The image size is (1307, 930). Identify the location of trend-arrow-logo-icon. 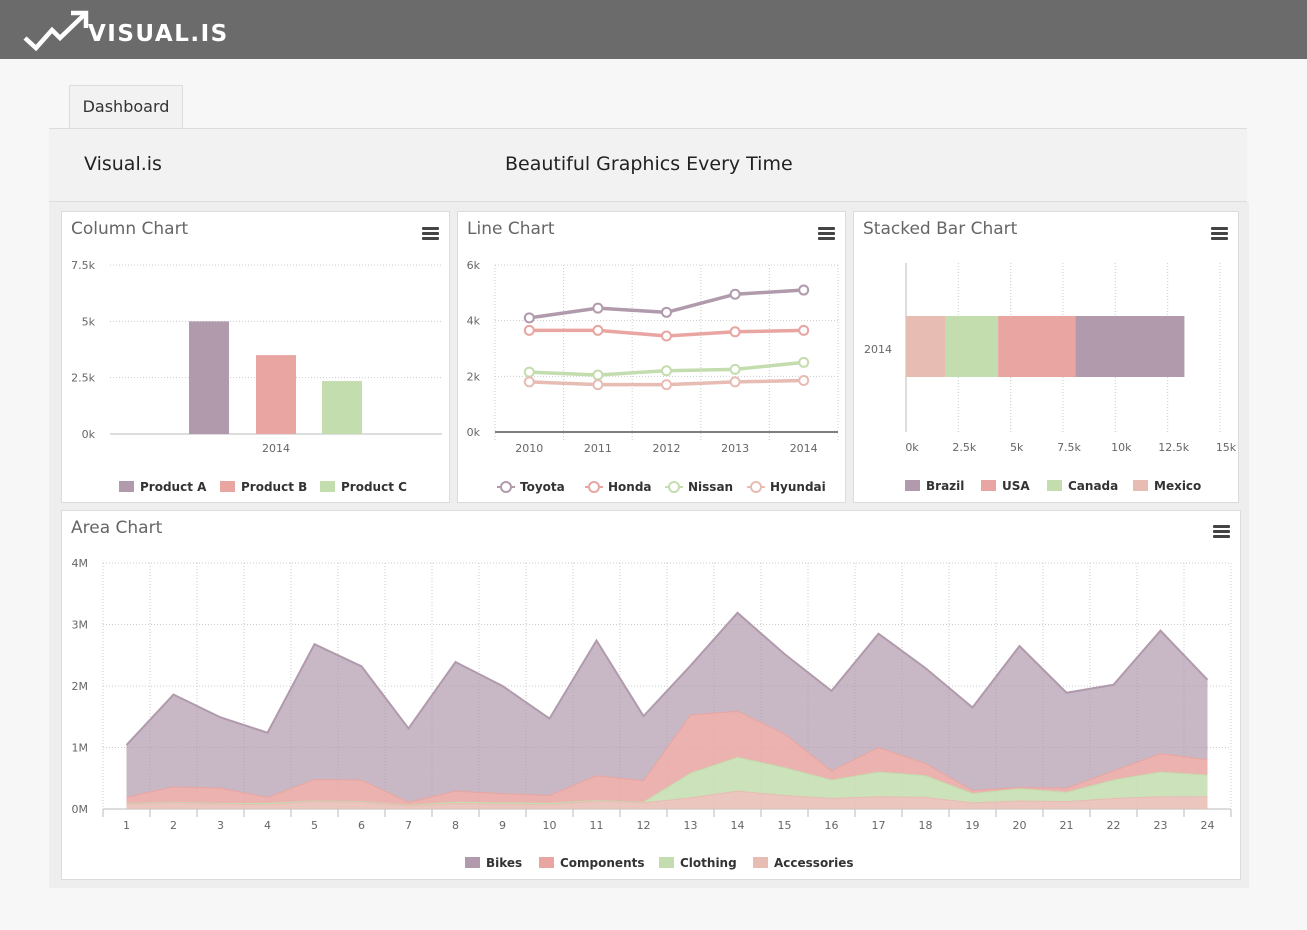
(56, 31).